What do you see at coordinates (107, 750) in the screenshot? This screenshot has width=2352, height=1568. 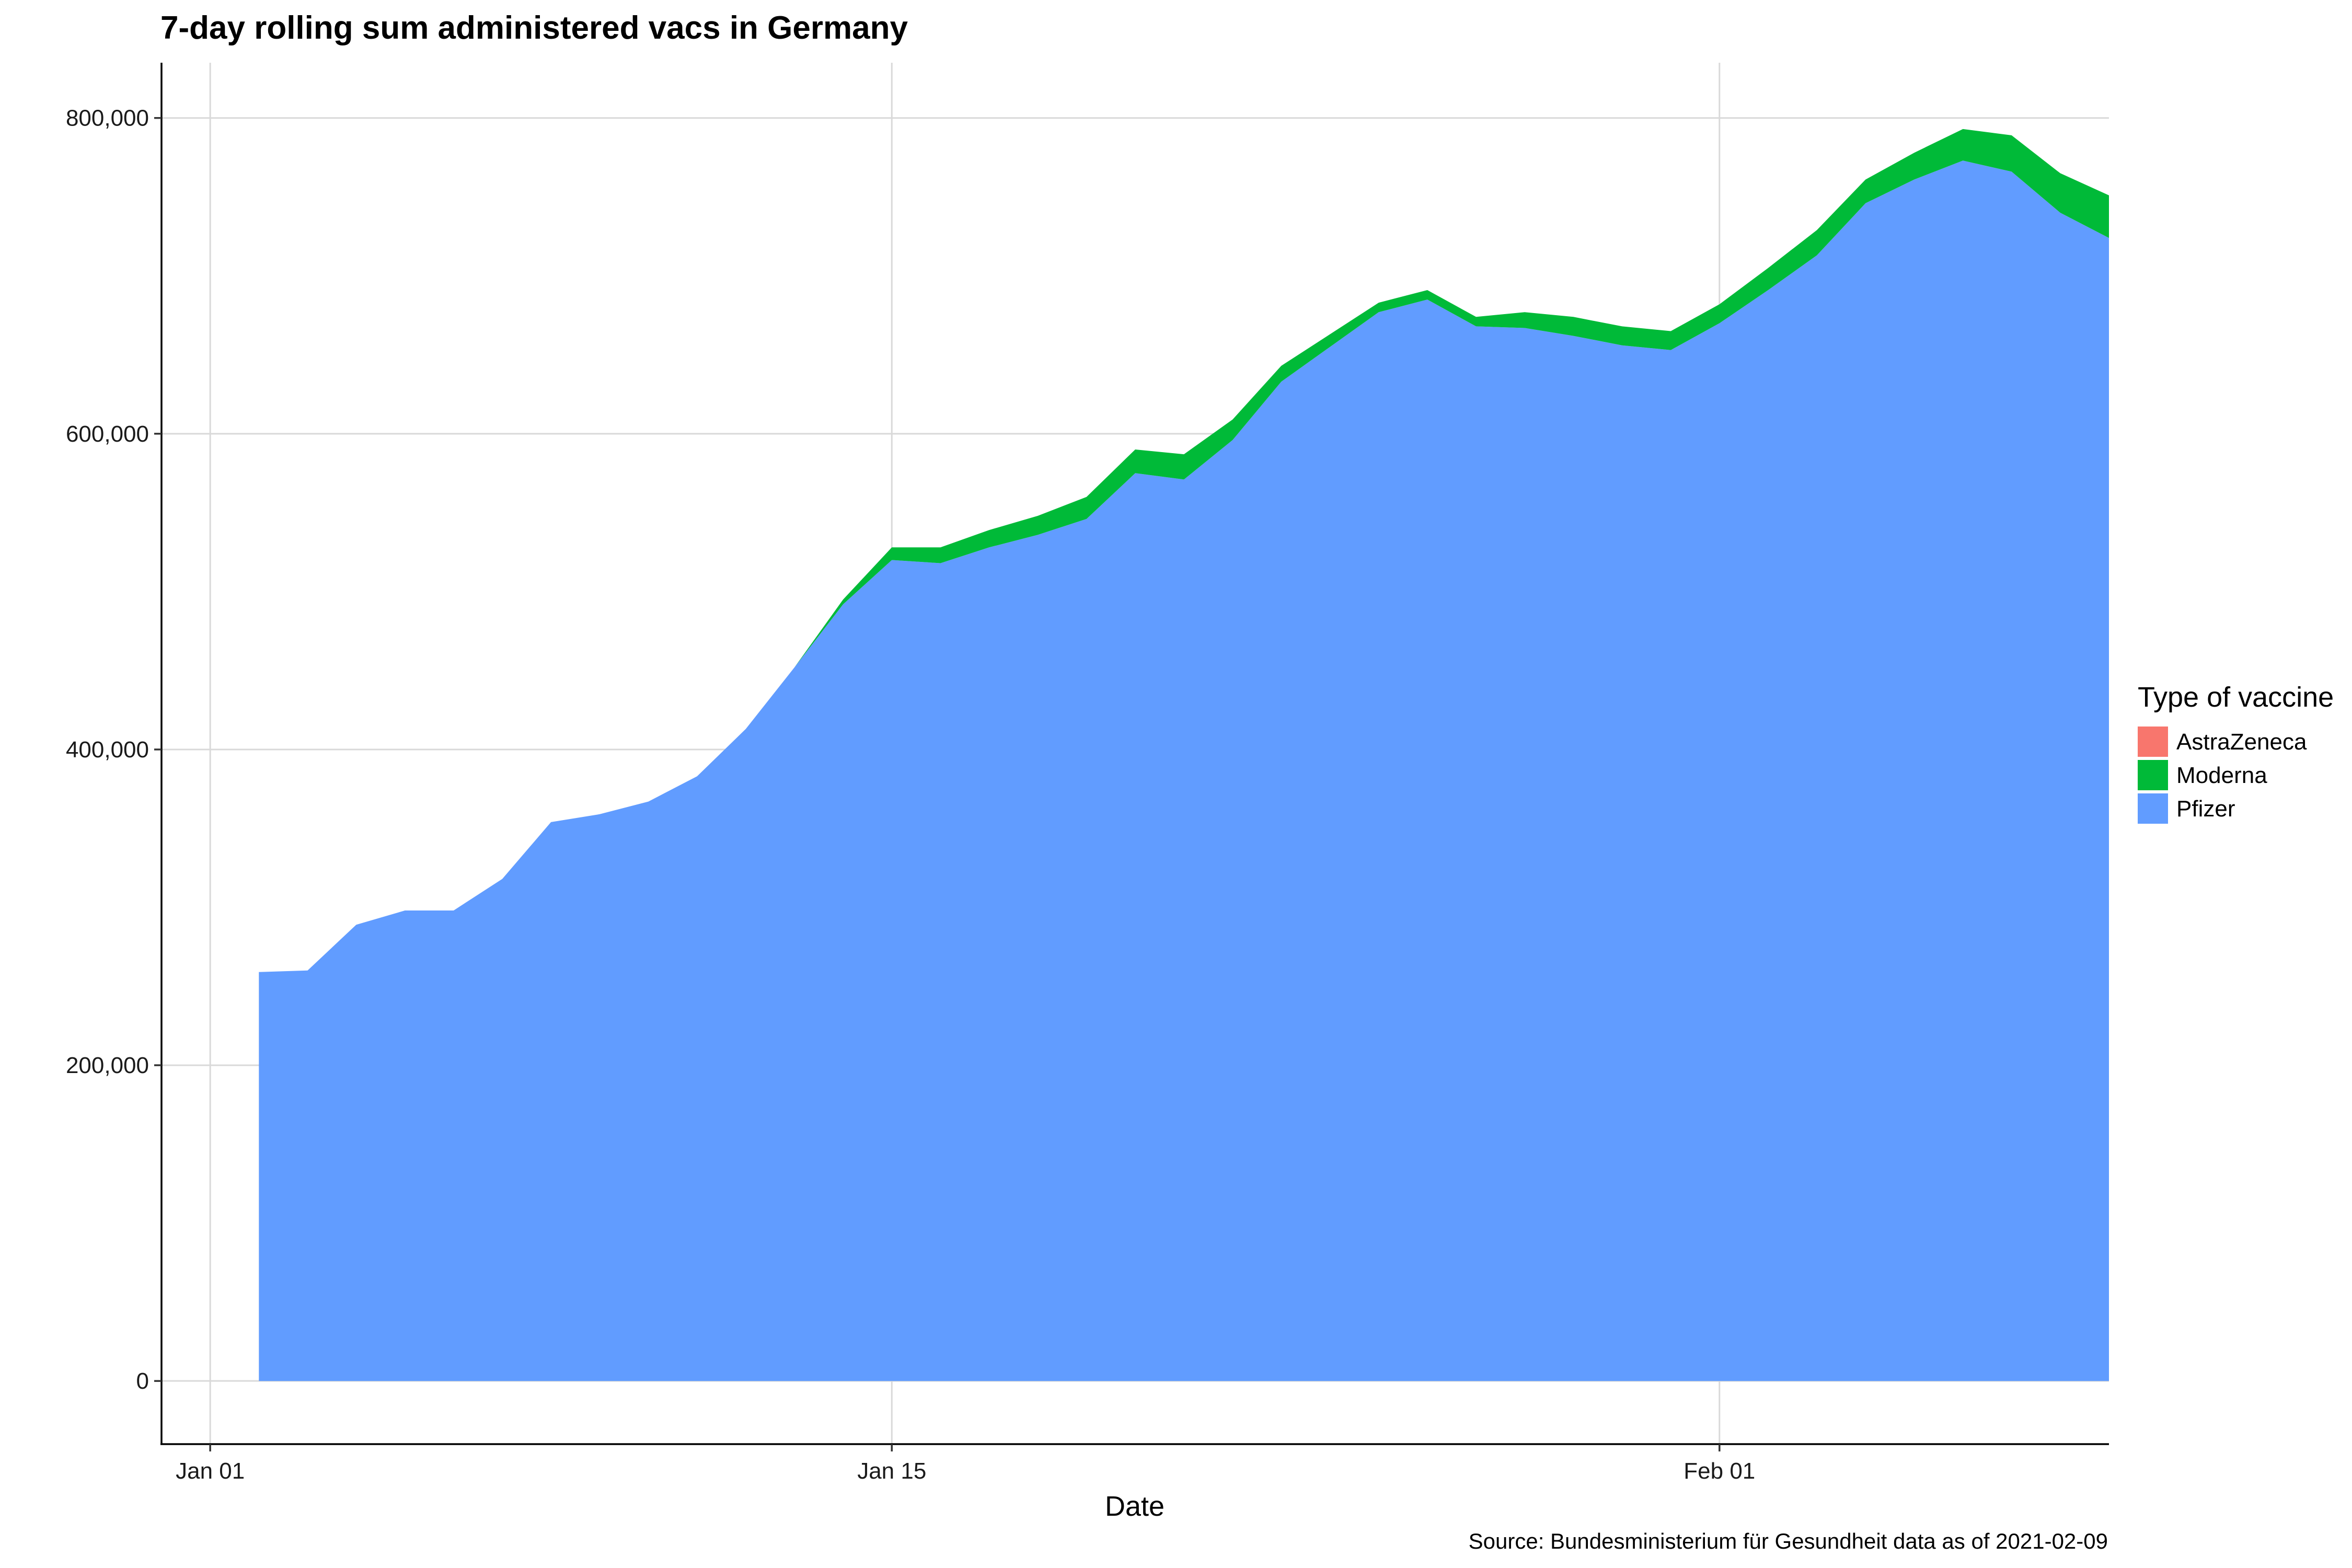 I see `y-tick-label: 400,000` at bounding box center [107, 750].